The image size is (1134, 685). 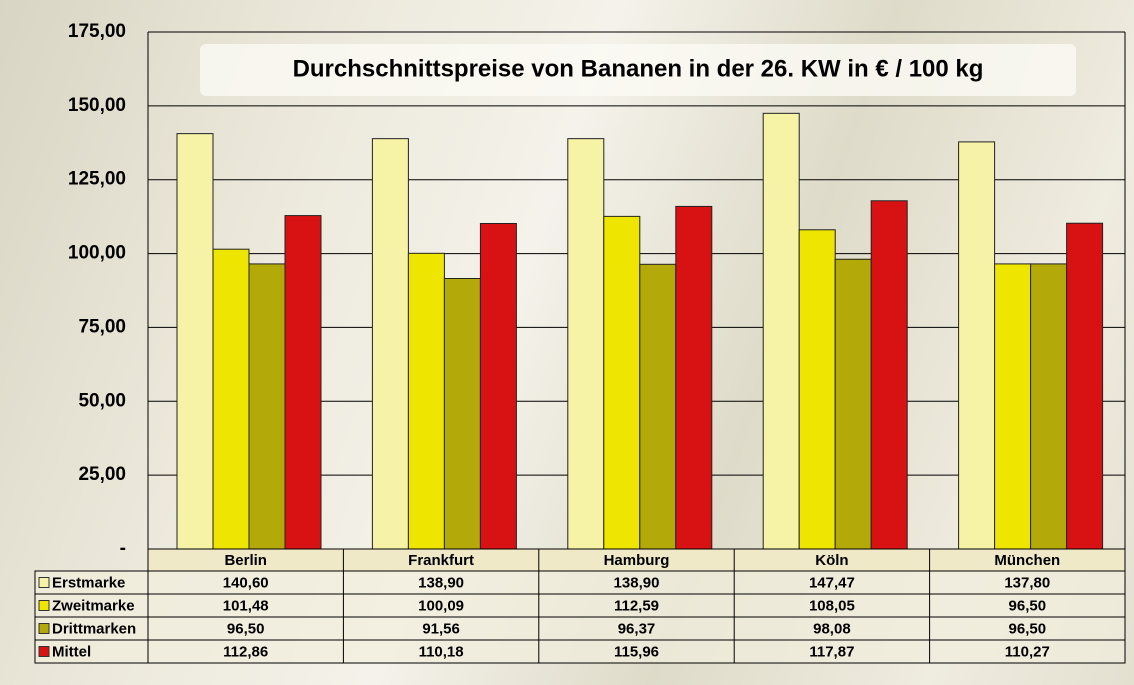 I want to click on legend-label: Drittmarken, so click(x=94, y=628).